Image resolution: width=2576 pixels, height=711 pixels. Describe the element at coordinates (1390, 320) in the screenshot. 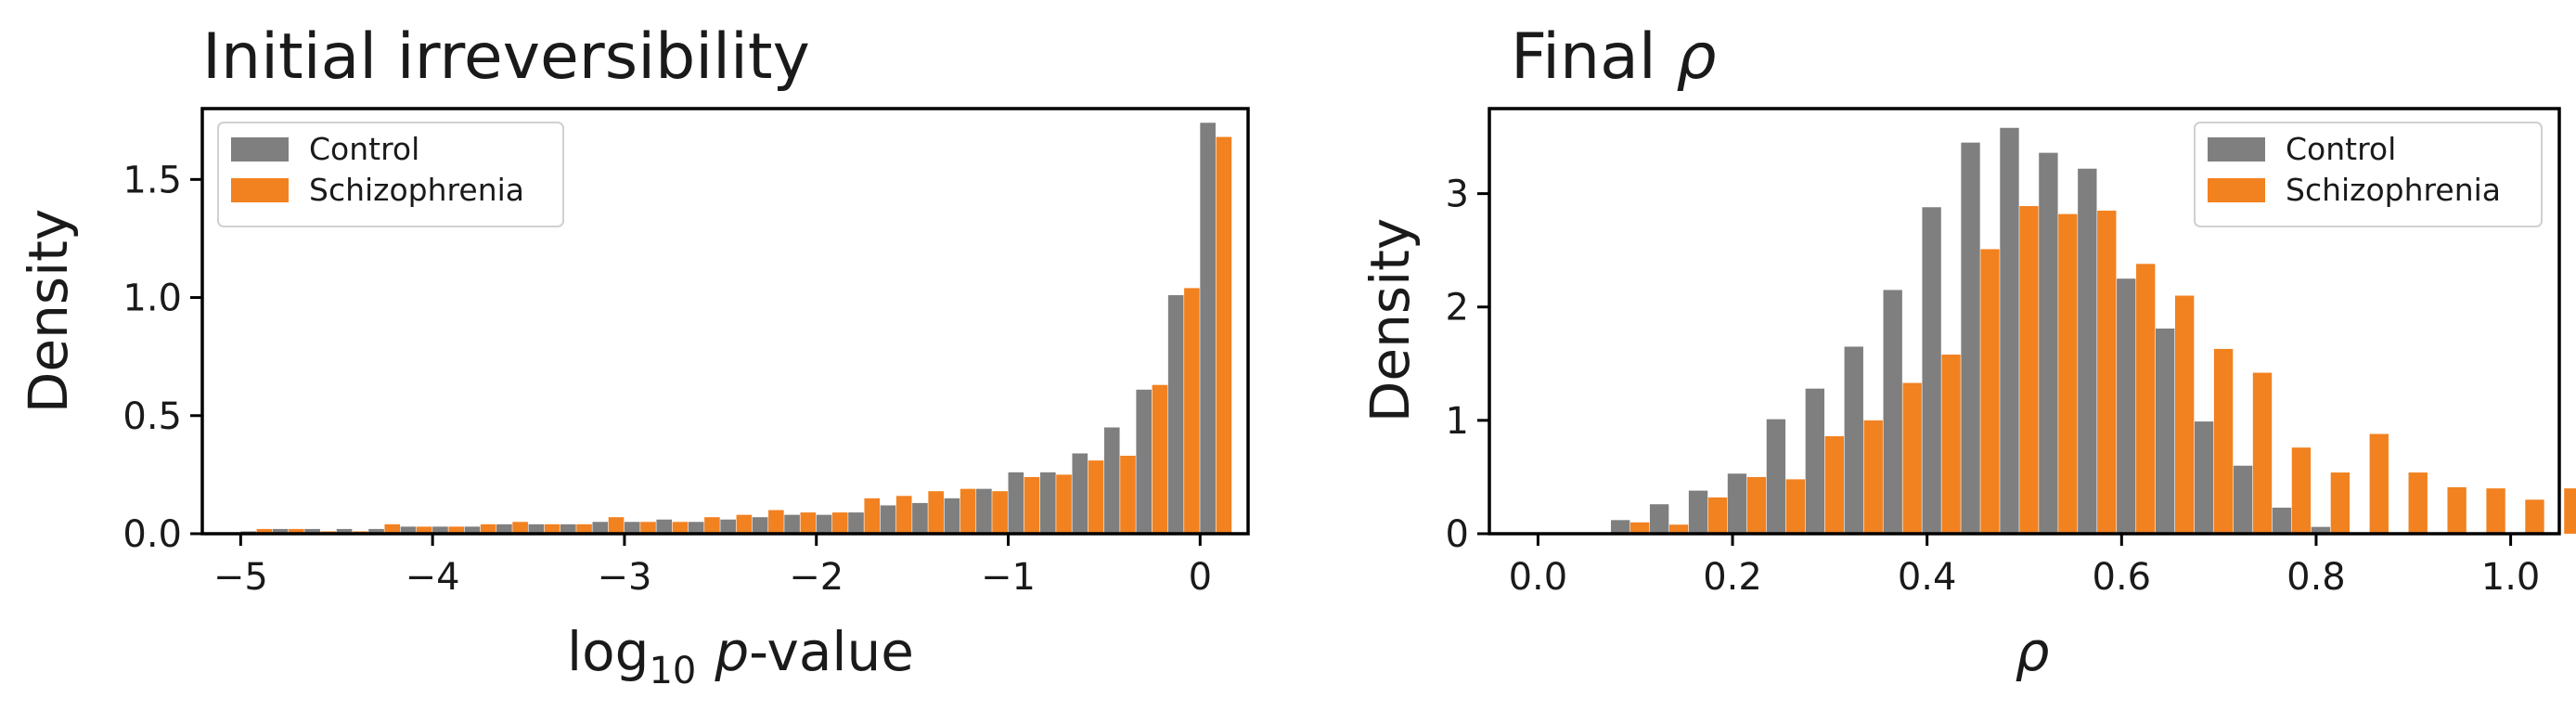

I see `y-axis-label: Density` at that location.